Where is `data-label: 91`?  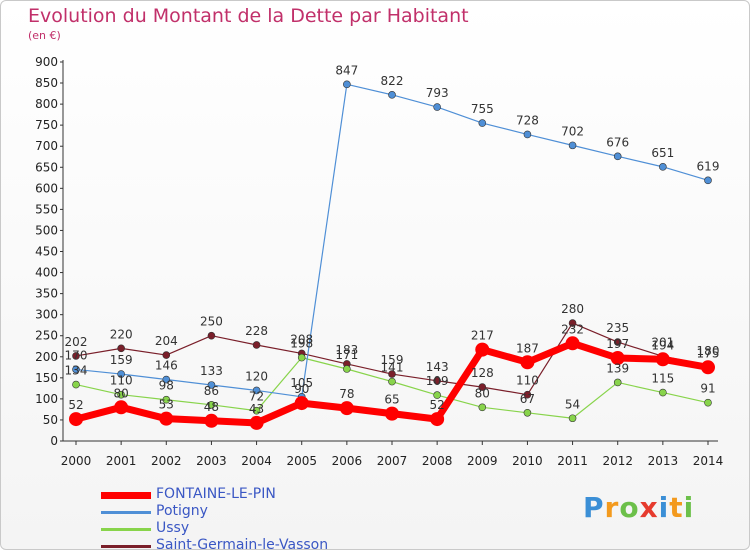 data-label: 91 is located at coordinates (707, 389).